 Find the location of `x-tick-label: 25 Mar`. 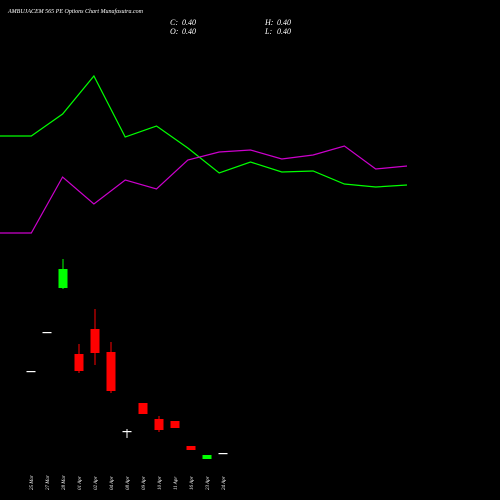

x-tick-label: 25 Mar is located at coordinates (32, 482).